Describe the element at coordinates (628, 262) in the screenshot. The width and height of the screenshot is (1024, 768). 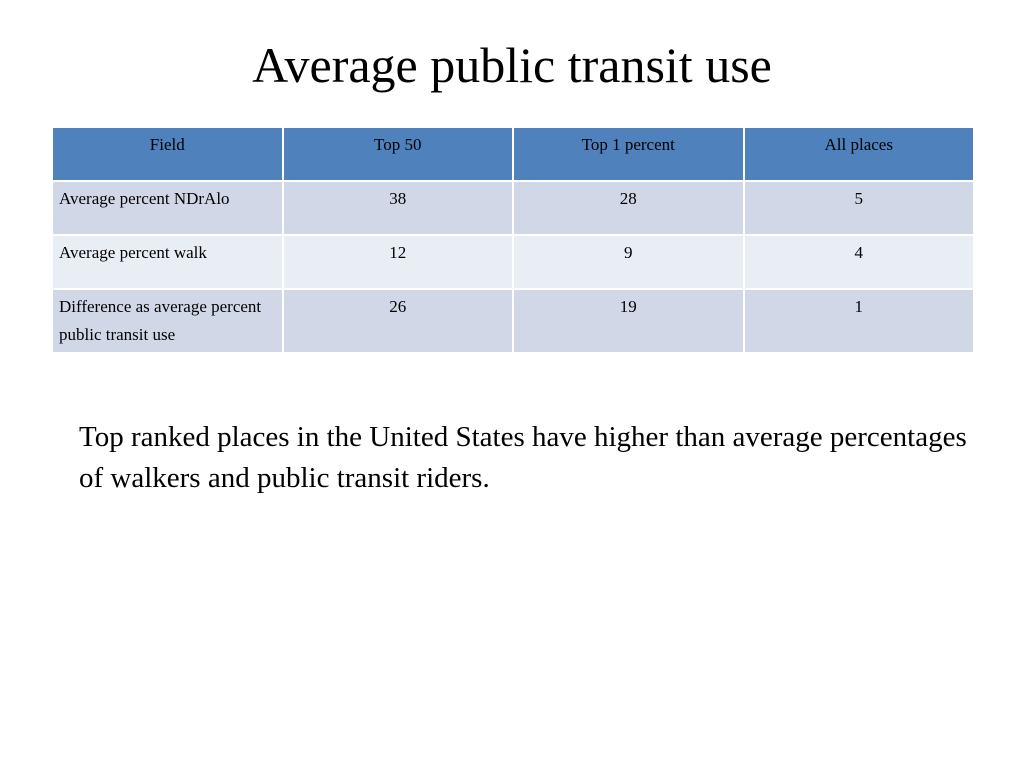
I see `row-value-top-1-percent: 9` at that location.